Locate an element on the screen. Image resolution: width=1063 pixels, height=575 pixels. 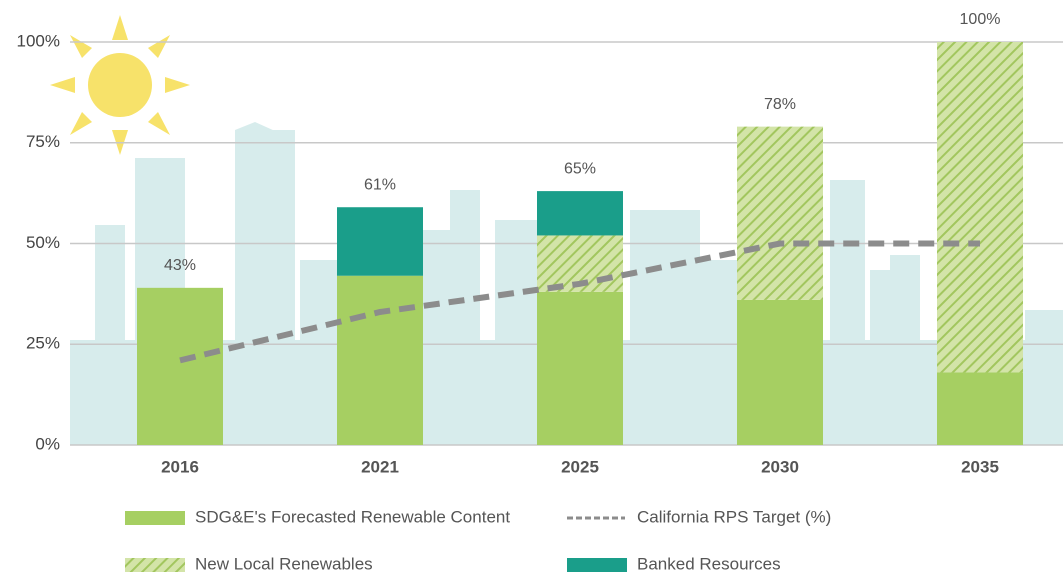
legend-label: New Local Renewables is located at coordinates (284, 563).